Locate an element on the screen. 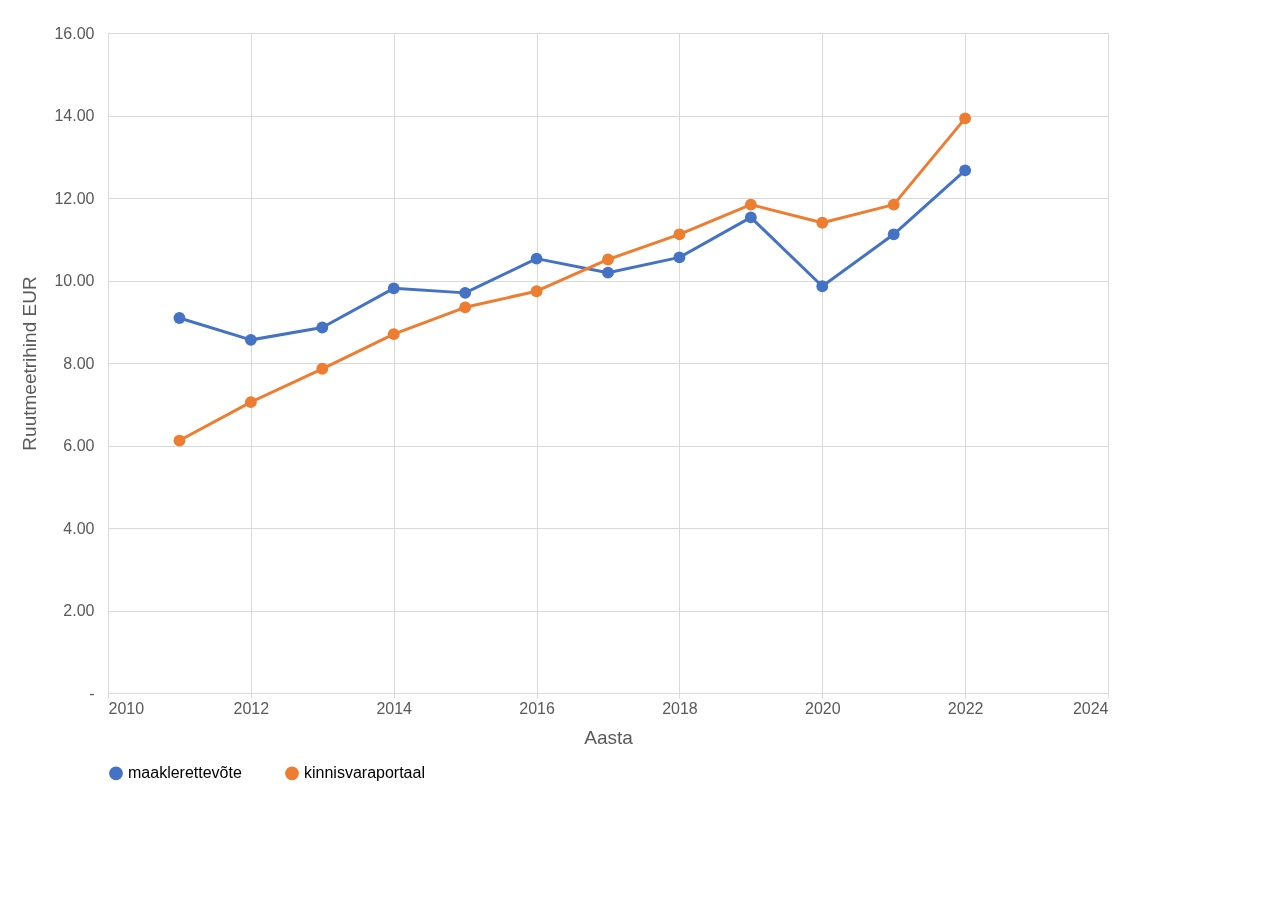 The height and width of the screenshot is (899, 1261). y-tick-label: 6.00 is located at coordinates (79, 445).